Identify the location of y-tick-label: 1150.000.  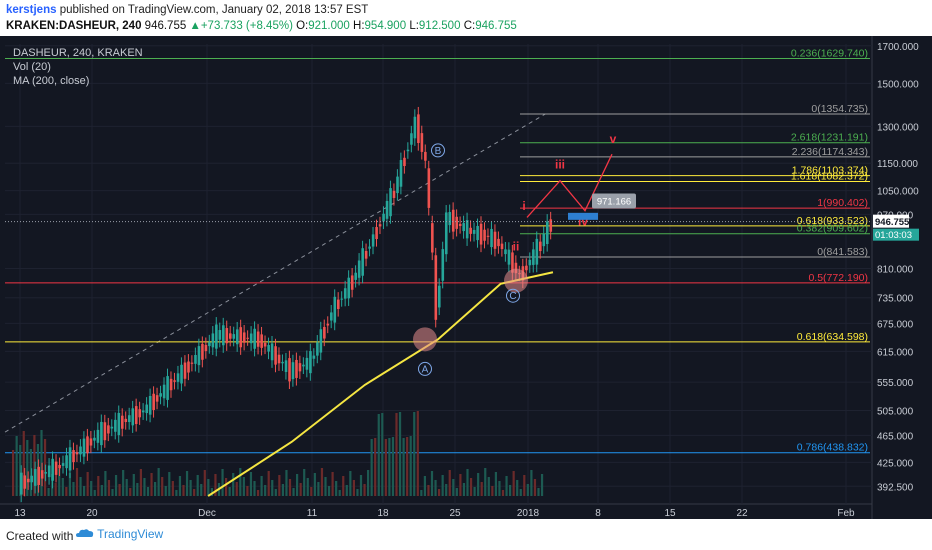
(897, 164).